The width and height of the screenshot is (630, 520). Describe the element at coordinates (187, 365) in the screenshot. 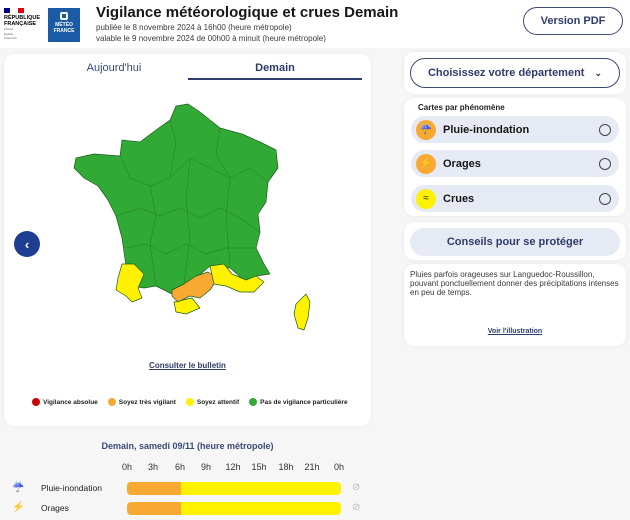

I see `bulletin-link: Consulter le bulletin` at that location.